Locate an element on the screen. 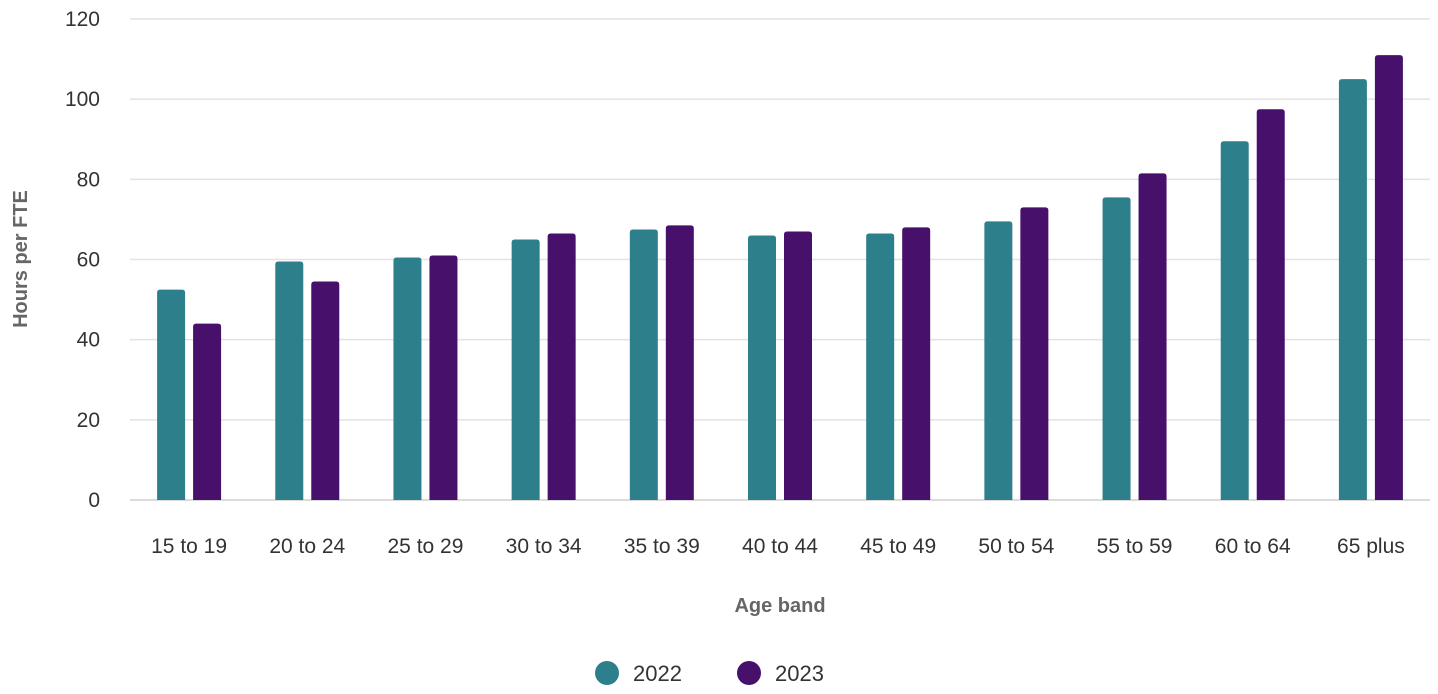 The height and width of the screenshot is (694, 1438). x-tick-label: 60 to 64 is located at coordinates (1253, 546).